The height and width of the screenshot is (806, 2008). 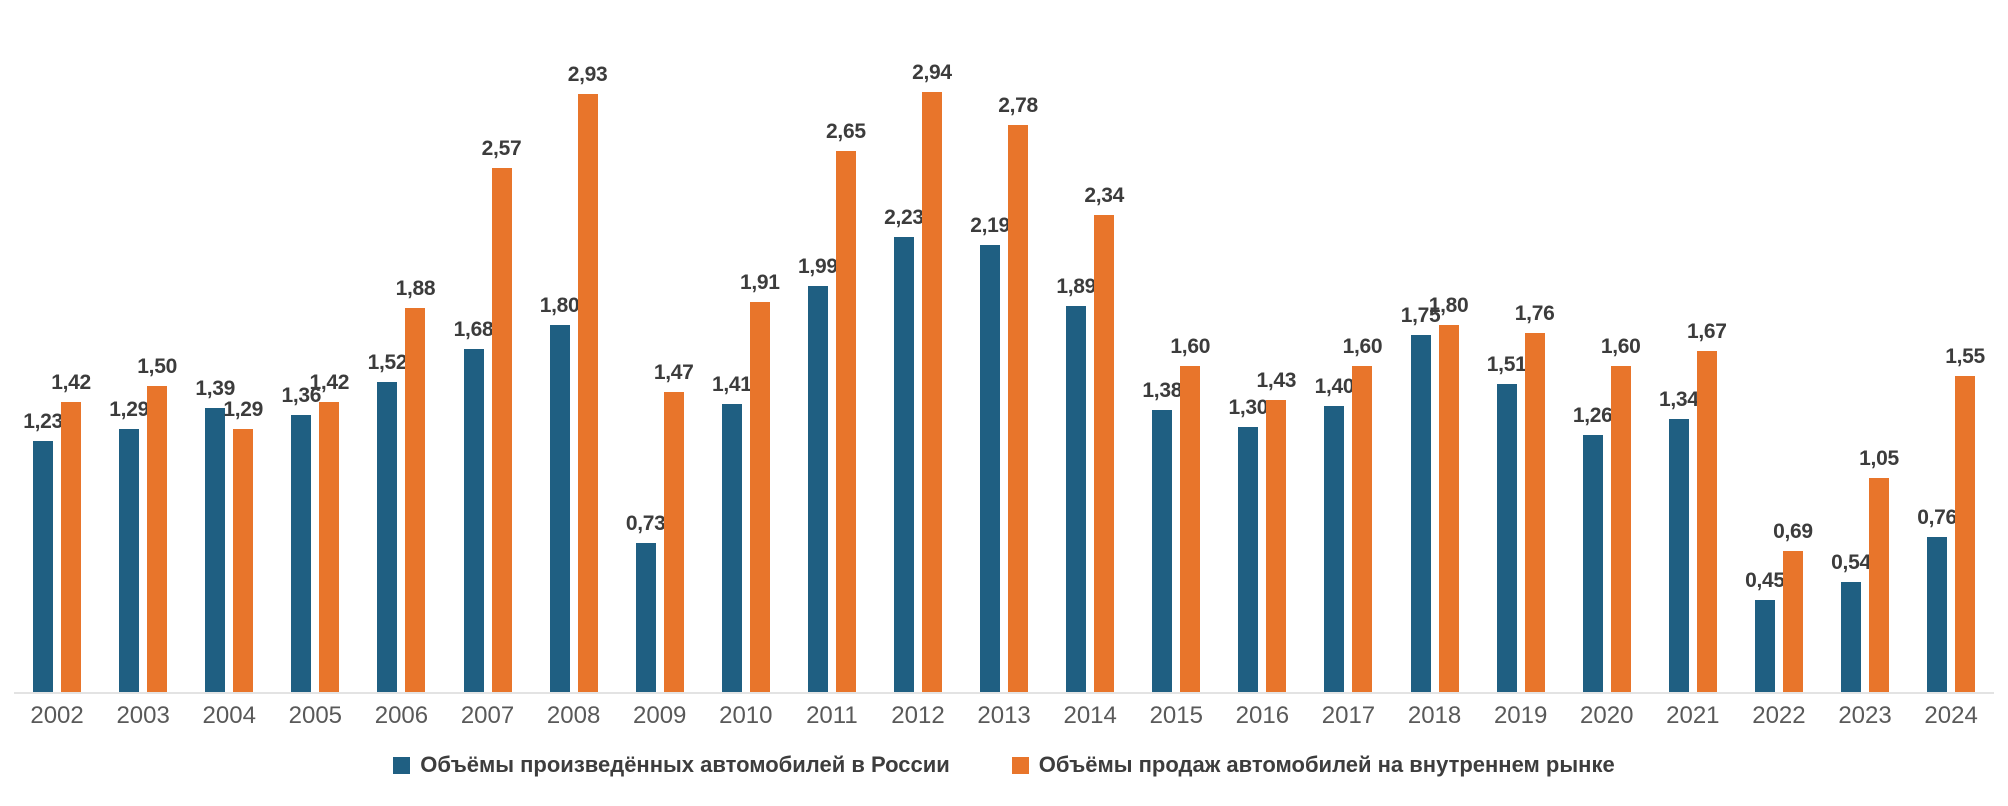 I want to click on bar-value-label: 2,23, so click(x=904, y=217).